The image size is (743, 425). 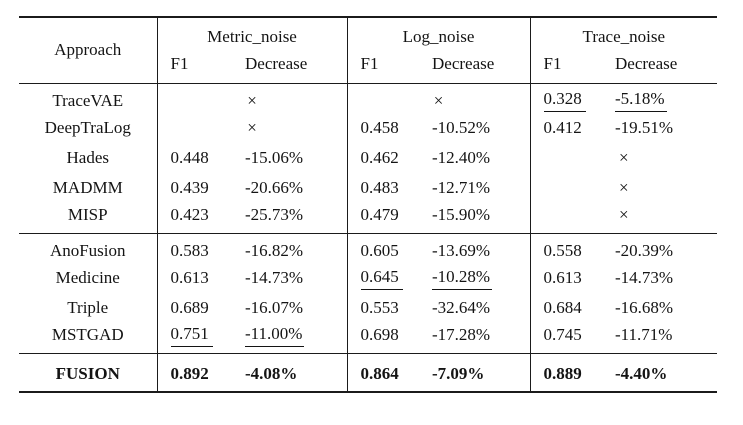 I want to click on f1-cell: 0.328, so click(x=572, y=98).